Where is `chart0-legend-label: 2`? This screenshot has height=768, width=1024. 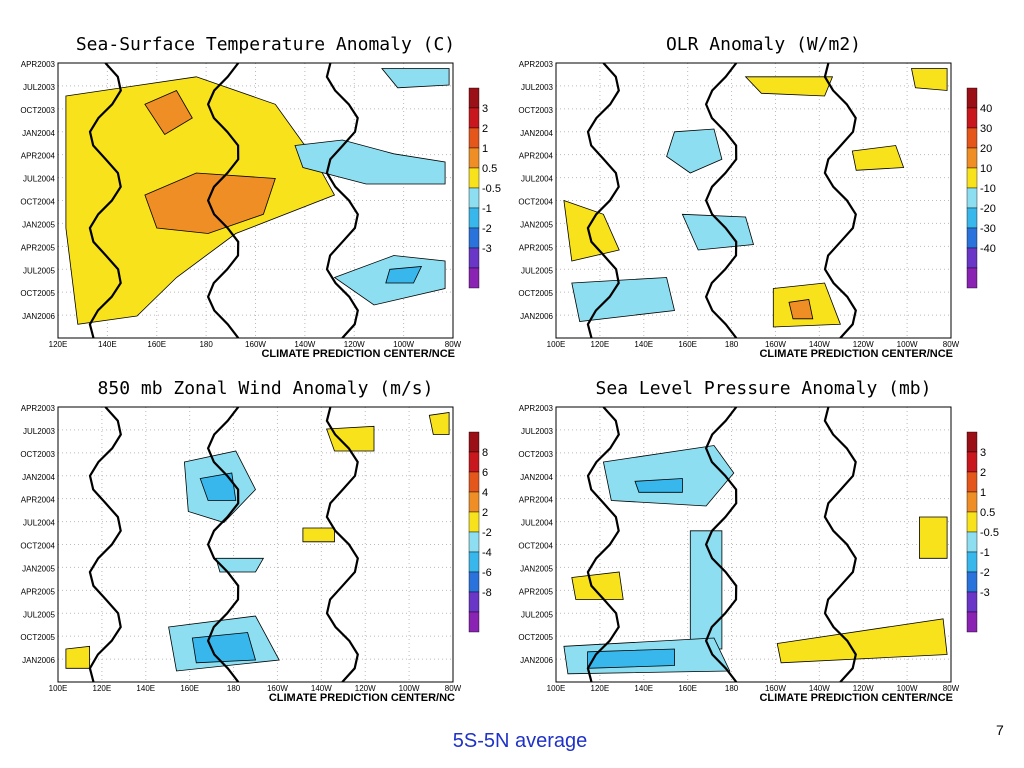
chart0-legend-label: 2 is located at coordinates (485, 129).